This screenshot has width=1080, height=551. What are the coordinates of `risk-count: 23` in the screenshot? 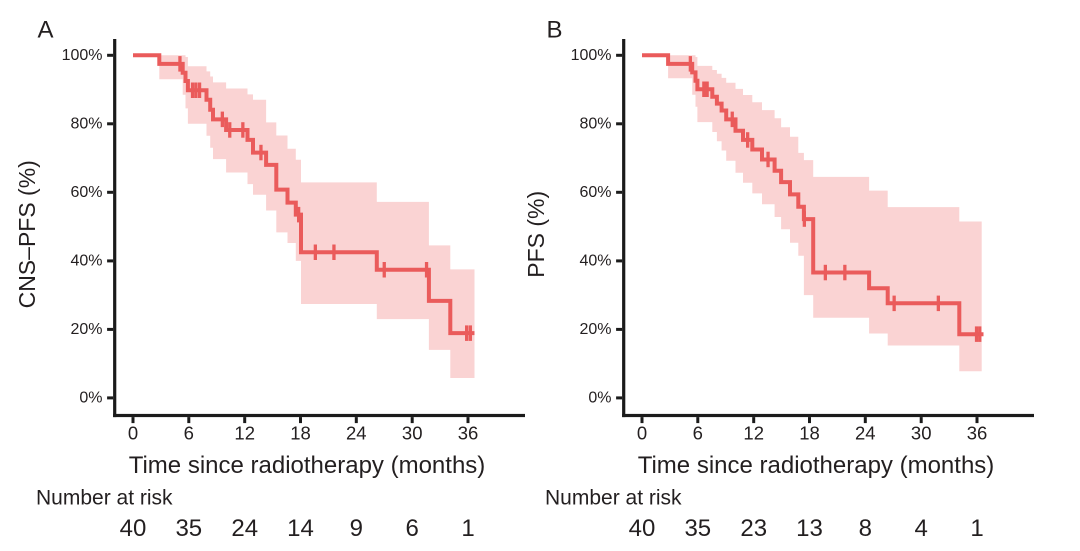 It's located at (753, 528).